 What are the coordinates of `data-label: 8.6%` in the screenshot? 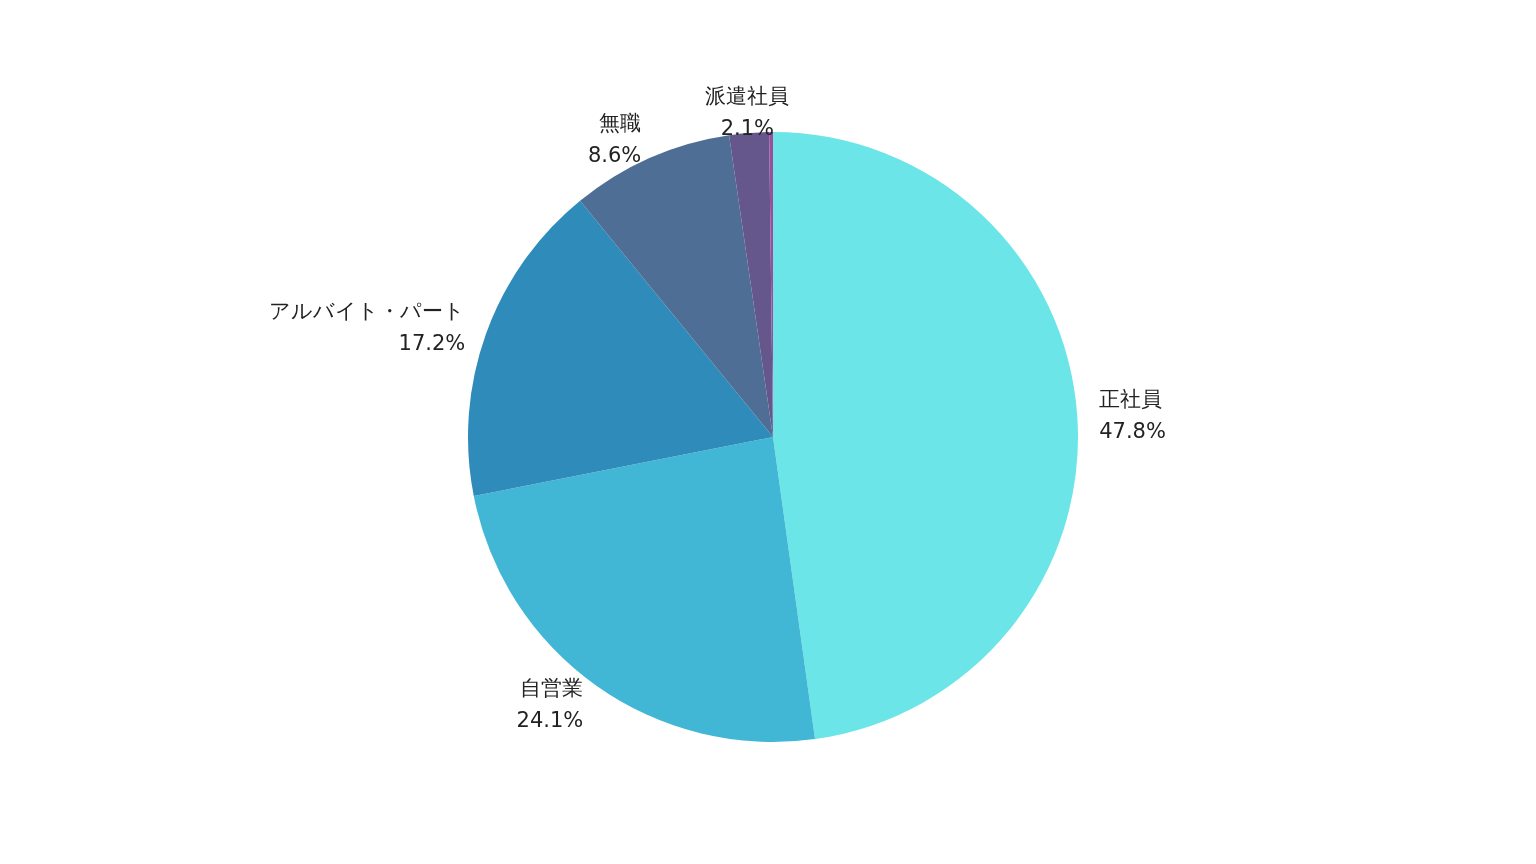 It's located at (614, 154).